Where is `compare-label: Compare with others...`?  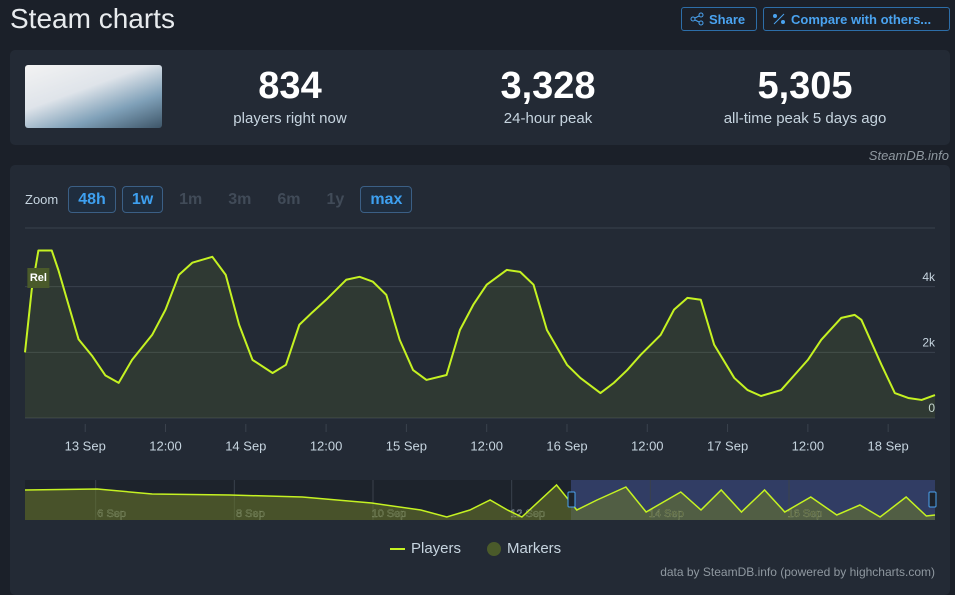
compare-label: Compare with others... is located at coordinates (861, 19).